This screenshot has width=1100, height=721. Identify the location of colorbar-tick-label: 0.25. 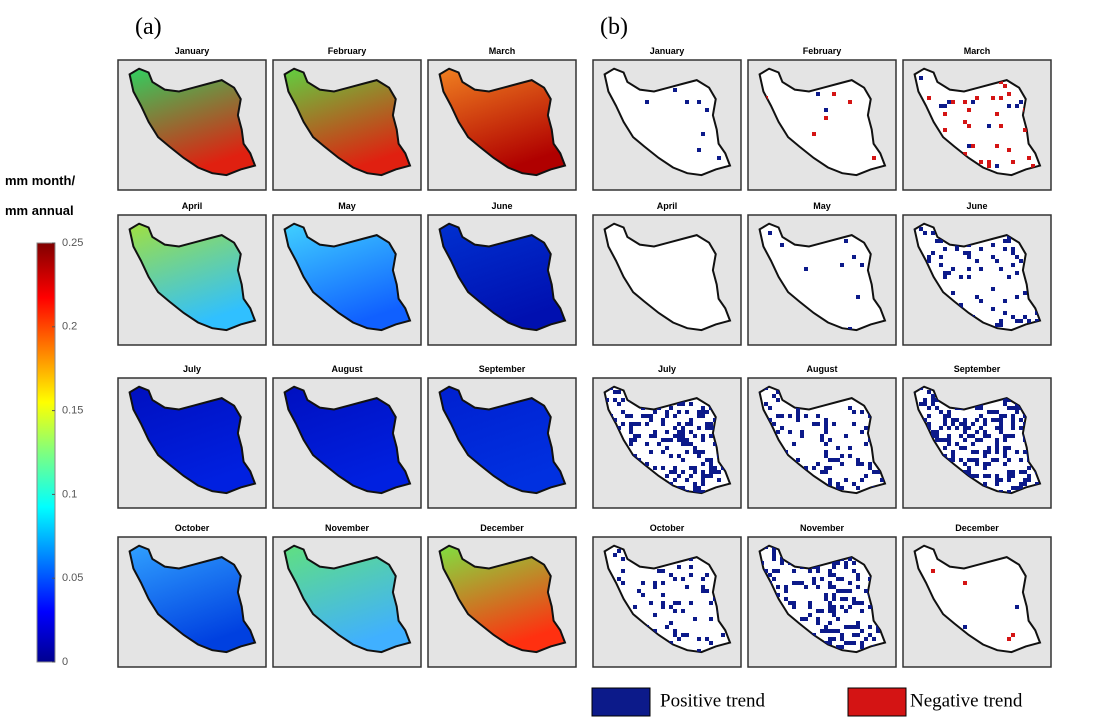
(72, 243).